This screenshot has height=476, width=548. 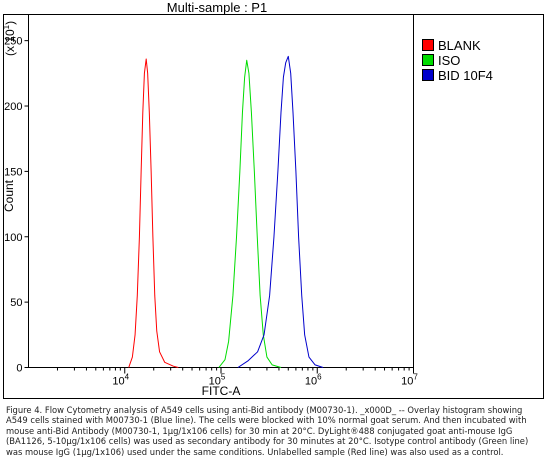 What do you see at coordinates (19, 369) in the screenshot?
I see `y-tick-label: 0` at bounding box center [19, 369].